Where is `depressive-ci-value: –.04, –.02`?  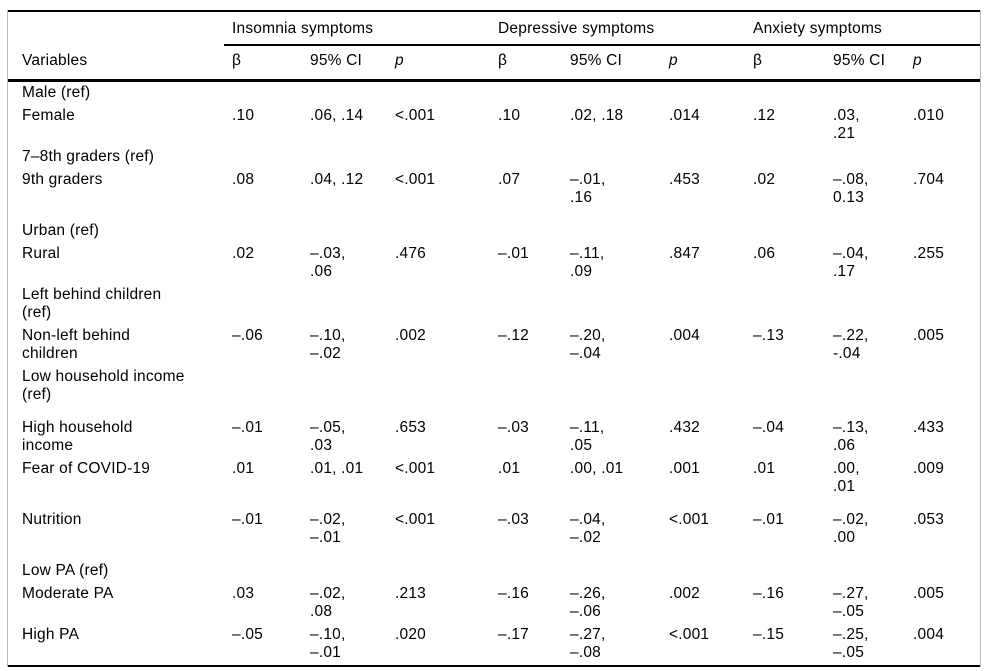
depressive-ci-value: –.04, –.02 is located at coordinates (588, 528).